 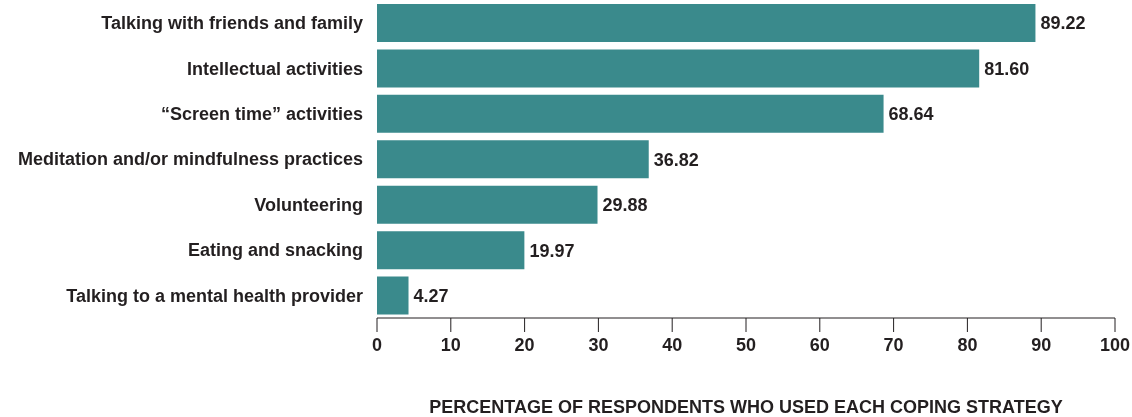 I want to click on x-tick-label: 30, so click(x=598, y=344).